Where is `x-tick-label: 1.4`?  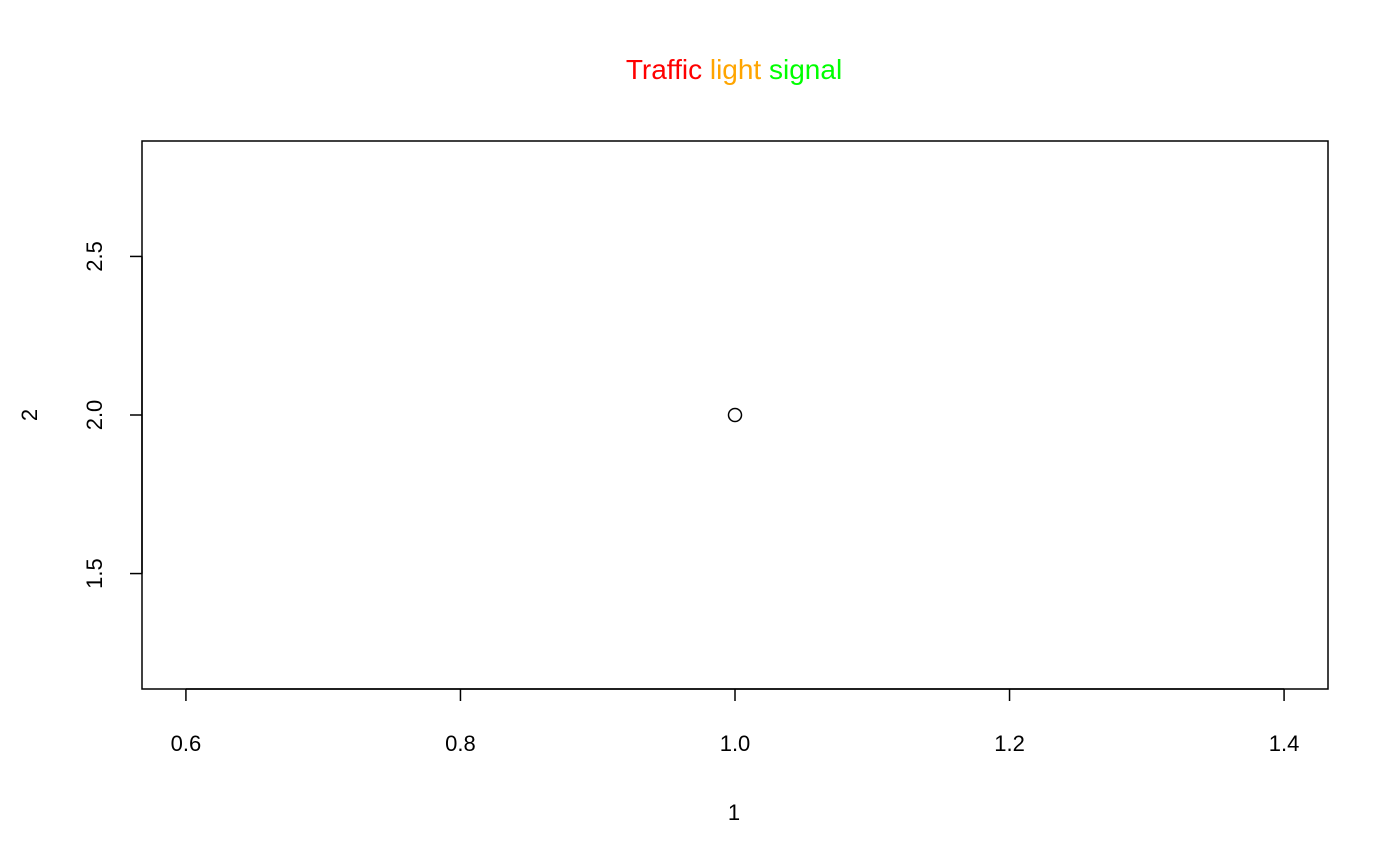
x-tick-label: 1.4 is located at coordinates (1284, 743).